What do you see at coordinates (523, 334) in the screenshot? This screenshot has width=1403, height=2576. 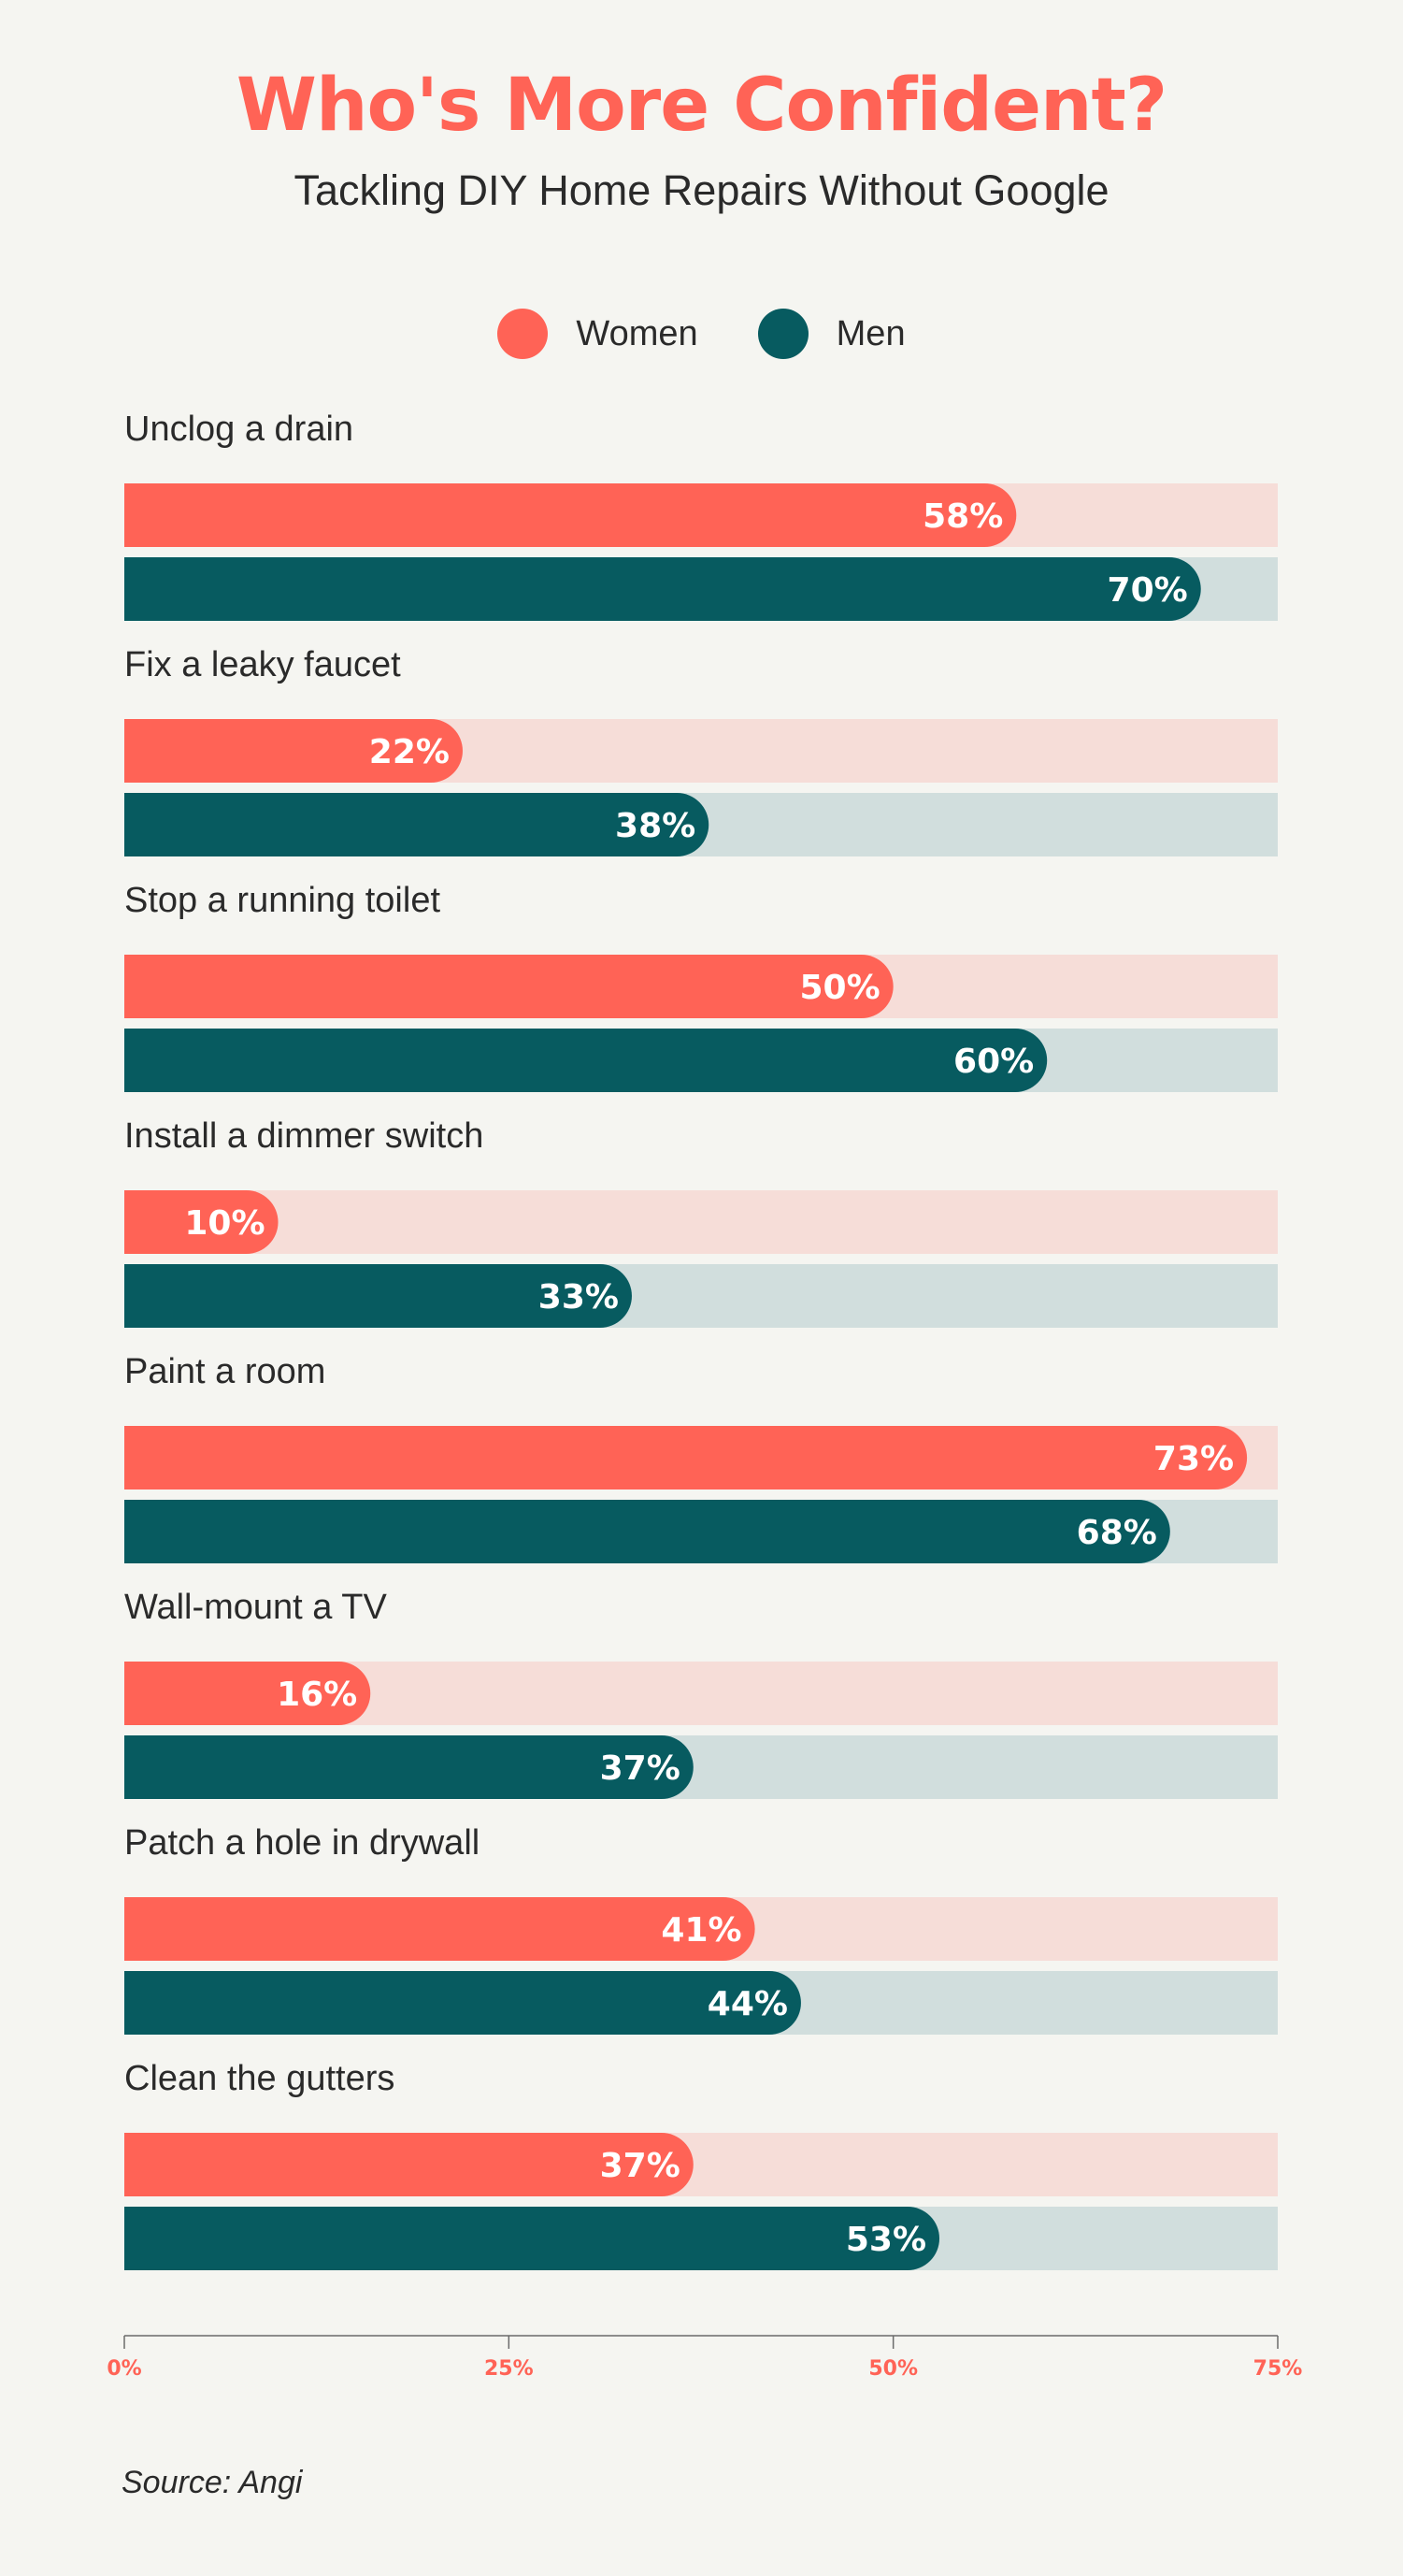 I see `legend-swatch-women` at bounding box center [523, 334].